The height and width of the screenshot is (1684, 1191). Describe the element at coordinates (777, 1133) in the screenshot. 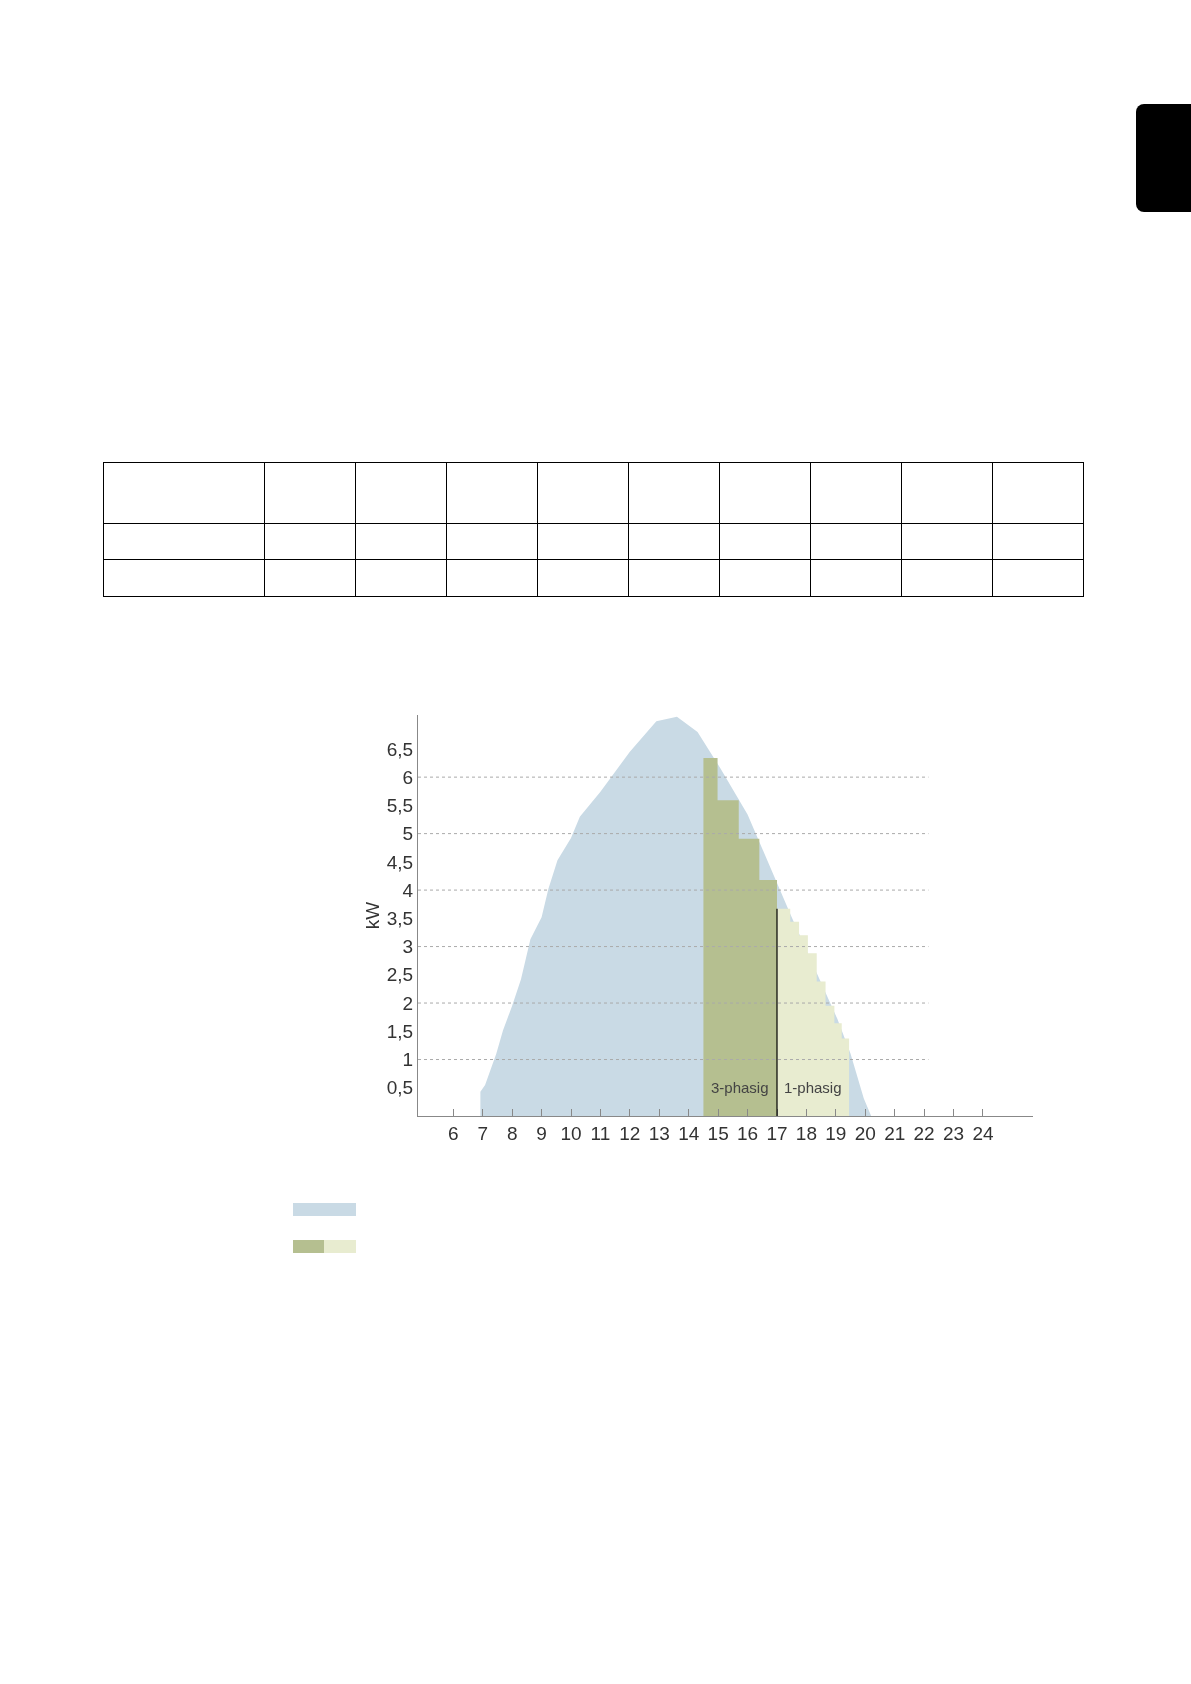

I see `x-tick-label: 17` at that location.